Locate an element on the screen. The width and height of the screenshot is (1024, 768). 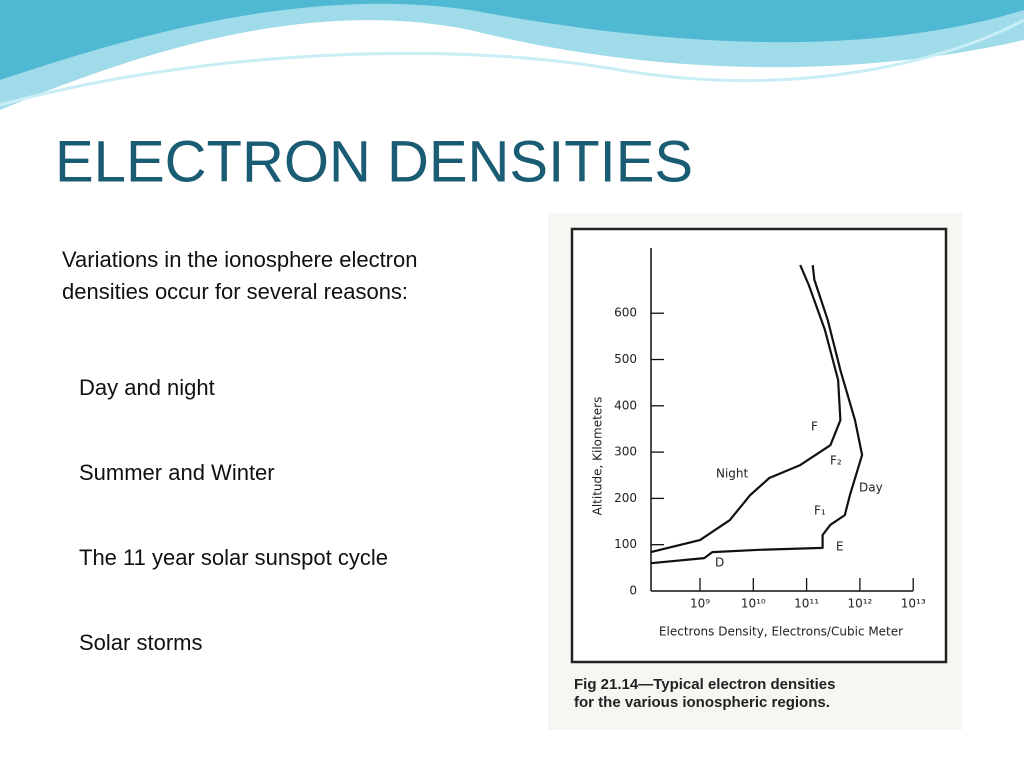
y-tick-label: 100 is located at coordinates (625, 544).